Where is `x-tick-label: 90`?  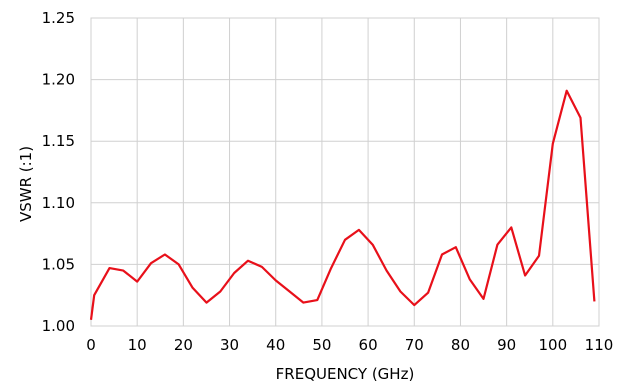 x-tick-label: 90 is located at coordinates (506, 345).